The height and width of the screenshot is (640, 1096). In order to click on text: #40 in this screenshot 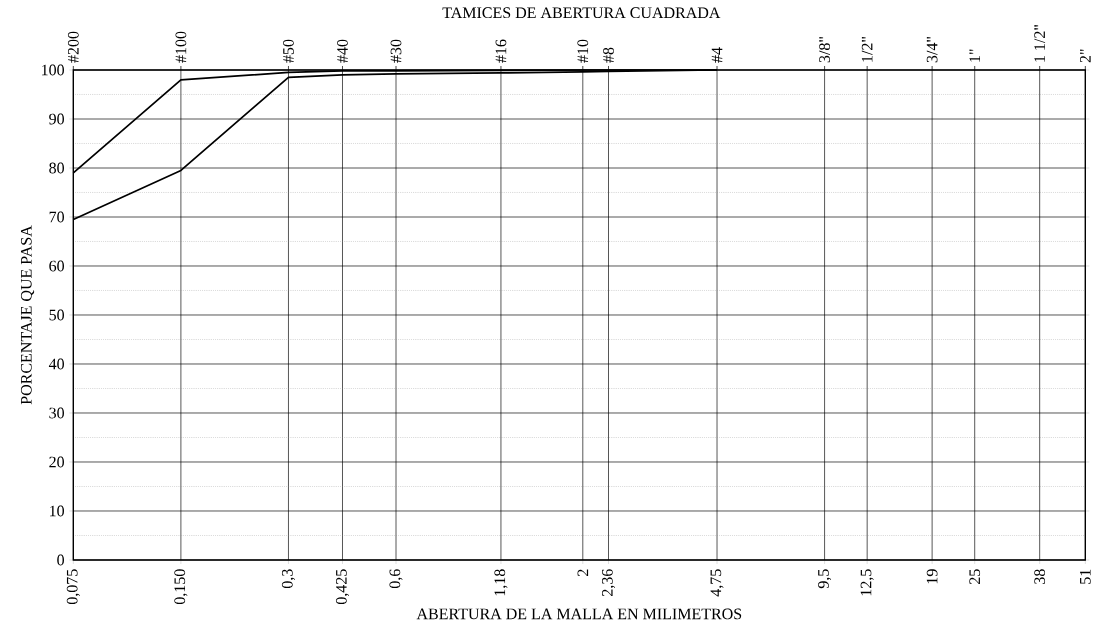, I will do `click(342, 51)`.